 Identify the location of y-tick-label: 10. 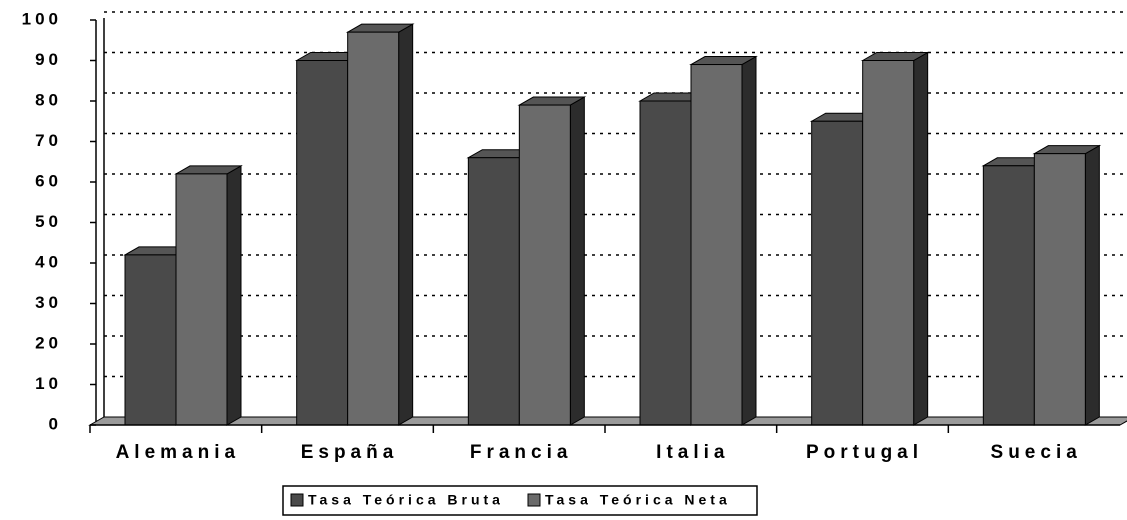
(48, 383).